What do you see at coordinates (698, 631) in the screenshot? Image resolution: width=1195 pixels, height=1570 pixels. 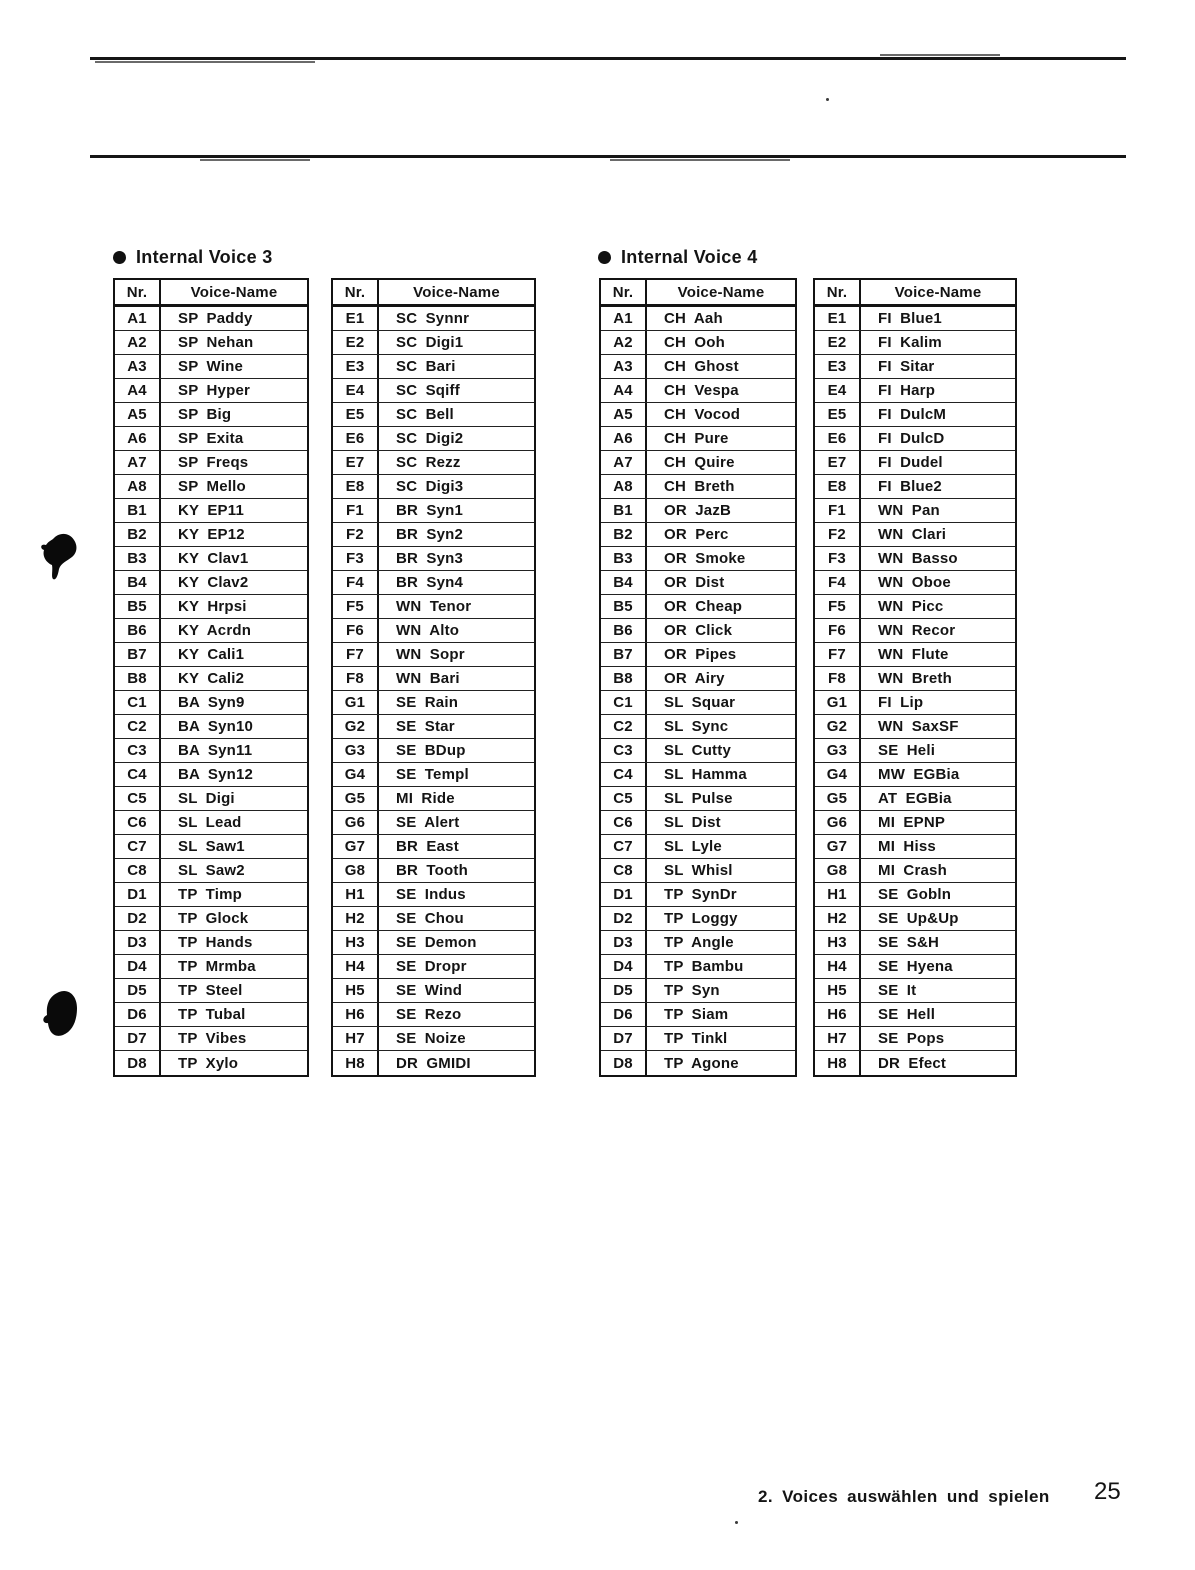 I see `table-row: B6 OR Click` at bounding box center [698, 631].